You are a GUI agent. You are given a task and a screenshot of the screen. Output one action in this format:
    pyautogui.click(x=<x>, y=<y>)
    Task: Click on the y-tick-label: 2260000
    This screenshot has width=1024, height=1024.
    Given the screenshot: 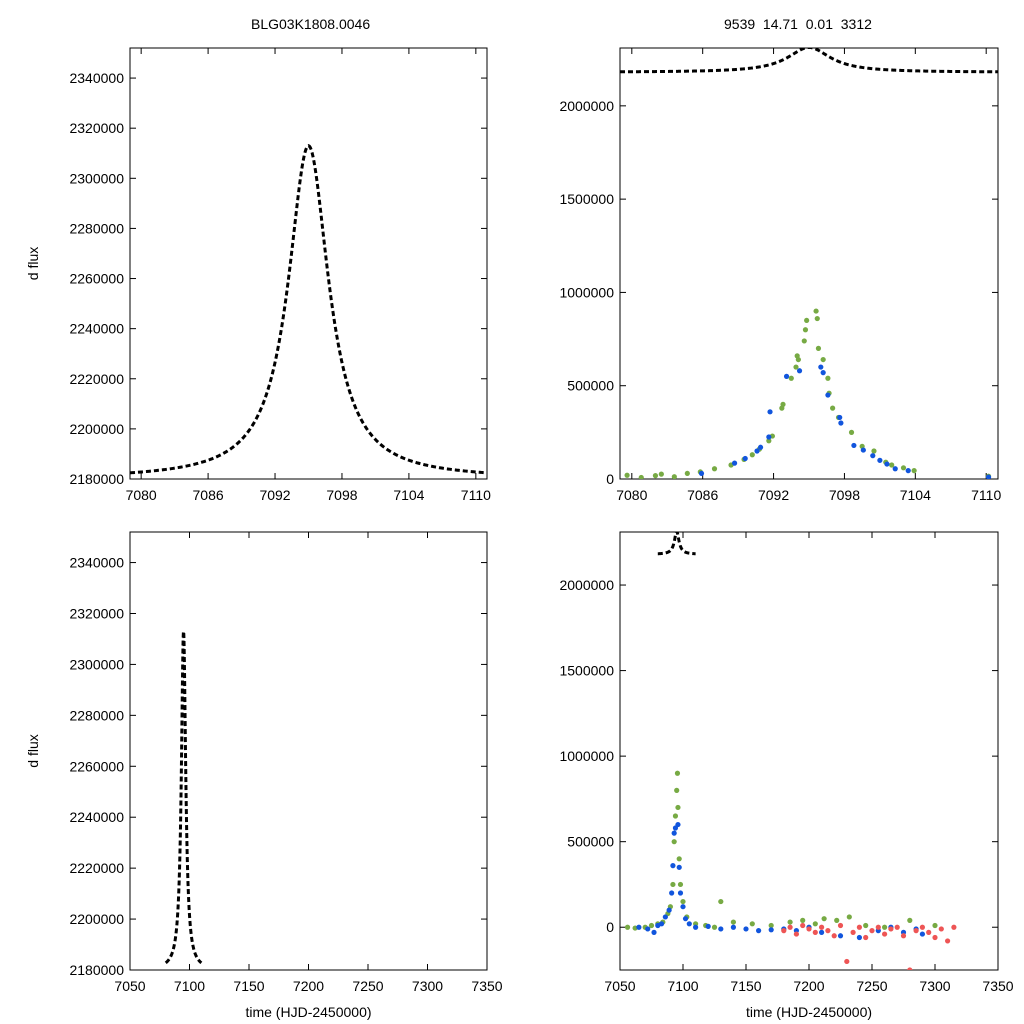 What is the action you would take?
    pyautogui.click(x=96, y=279)
    